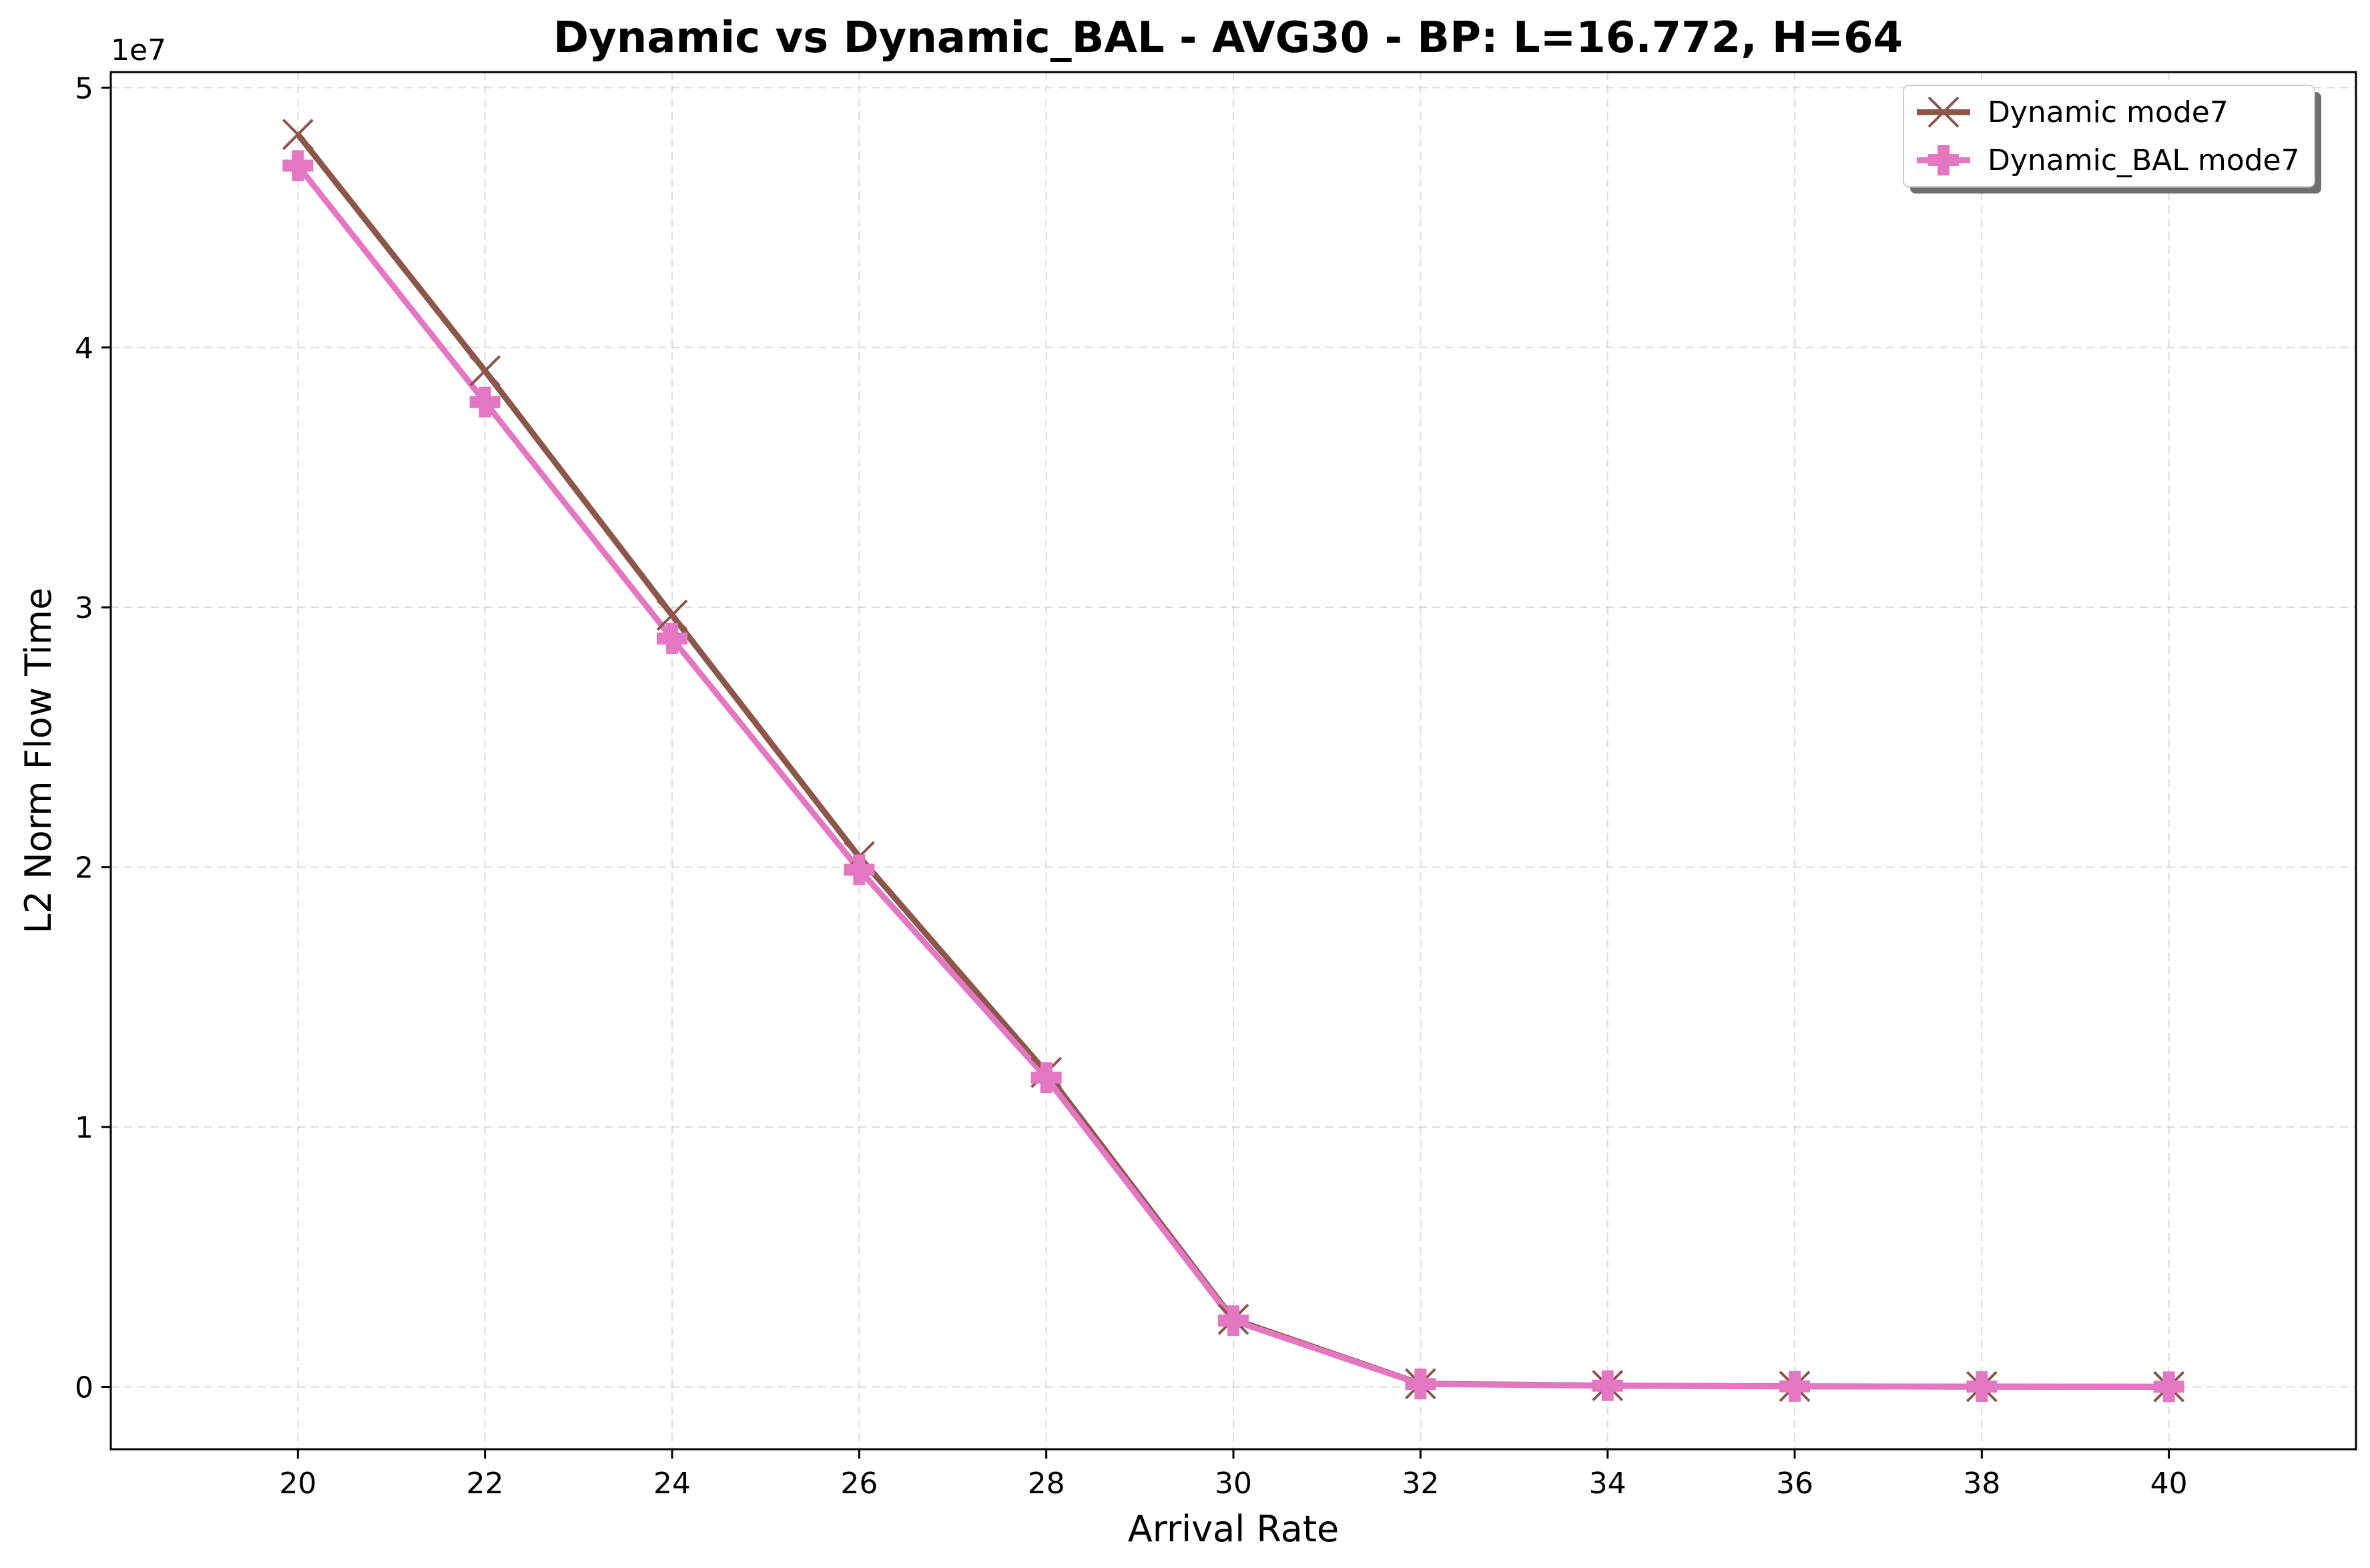  What do you see at coordinates (1046, 1484) in the screenshot?
I see `x-tick-label: 28` at bounding box center [1046, 1484].